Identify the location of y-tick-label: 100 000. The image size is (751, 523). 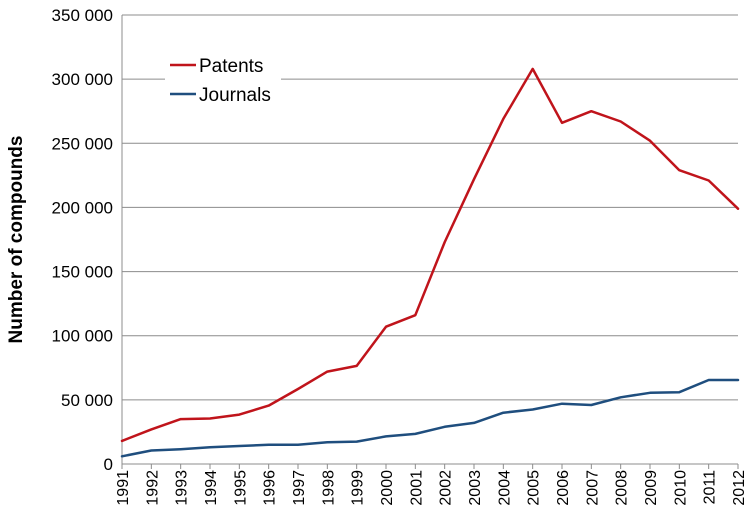
(82, 336).